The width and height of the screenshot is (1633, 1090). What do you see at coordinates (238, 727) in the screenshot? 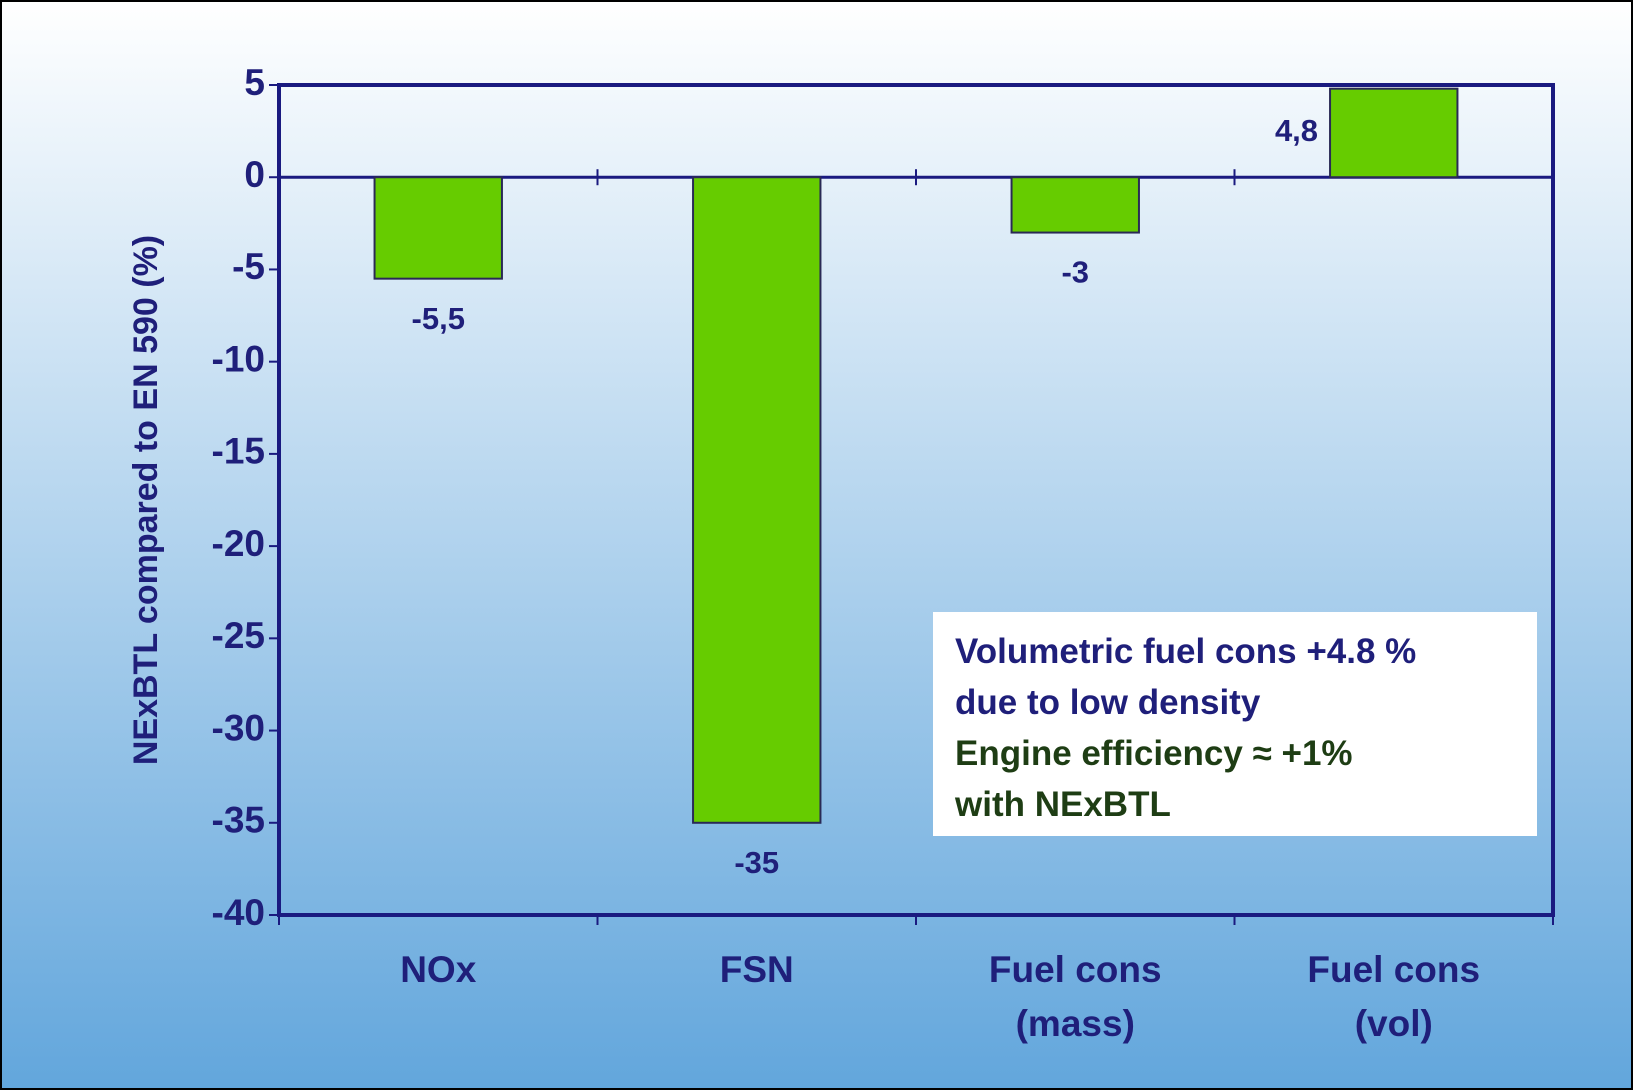
I see `y-tick-label: -30` at bounding box center [238, 727].